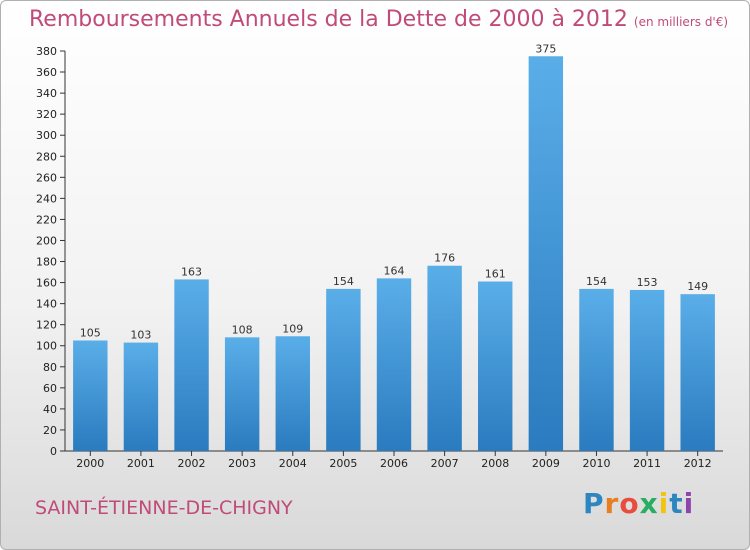  What do you see at coordinates (444, 258) in the screenshot?
I see `bar-value-label: 176` at bounding box center [444, 258].